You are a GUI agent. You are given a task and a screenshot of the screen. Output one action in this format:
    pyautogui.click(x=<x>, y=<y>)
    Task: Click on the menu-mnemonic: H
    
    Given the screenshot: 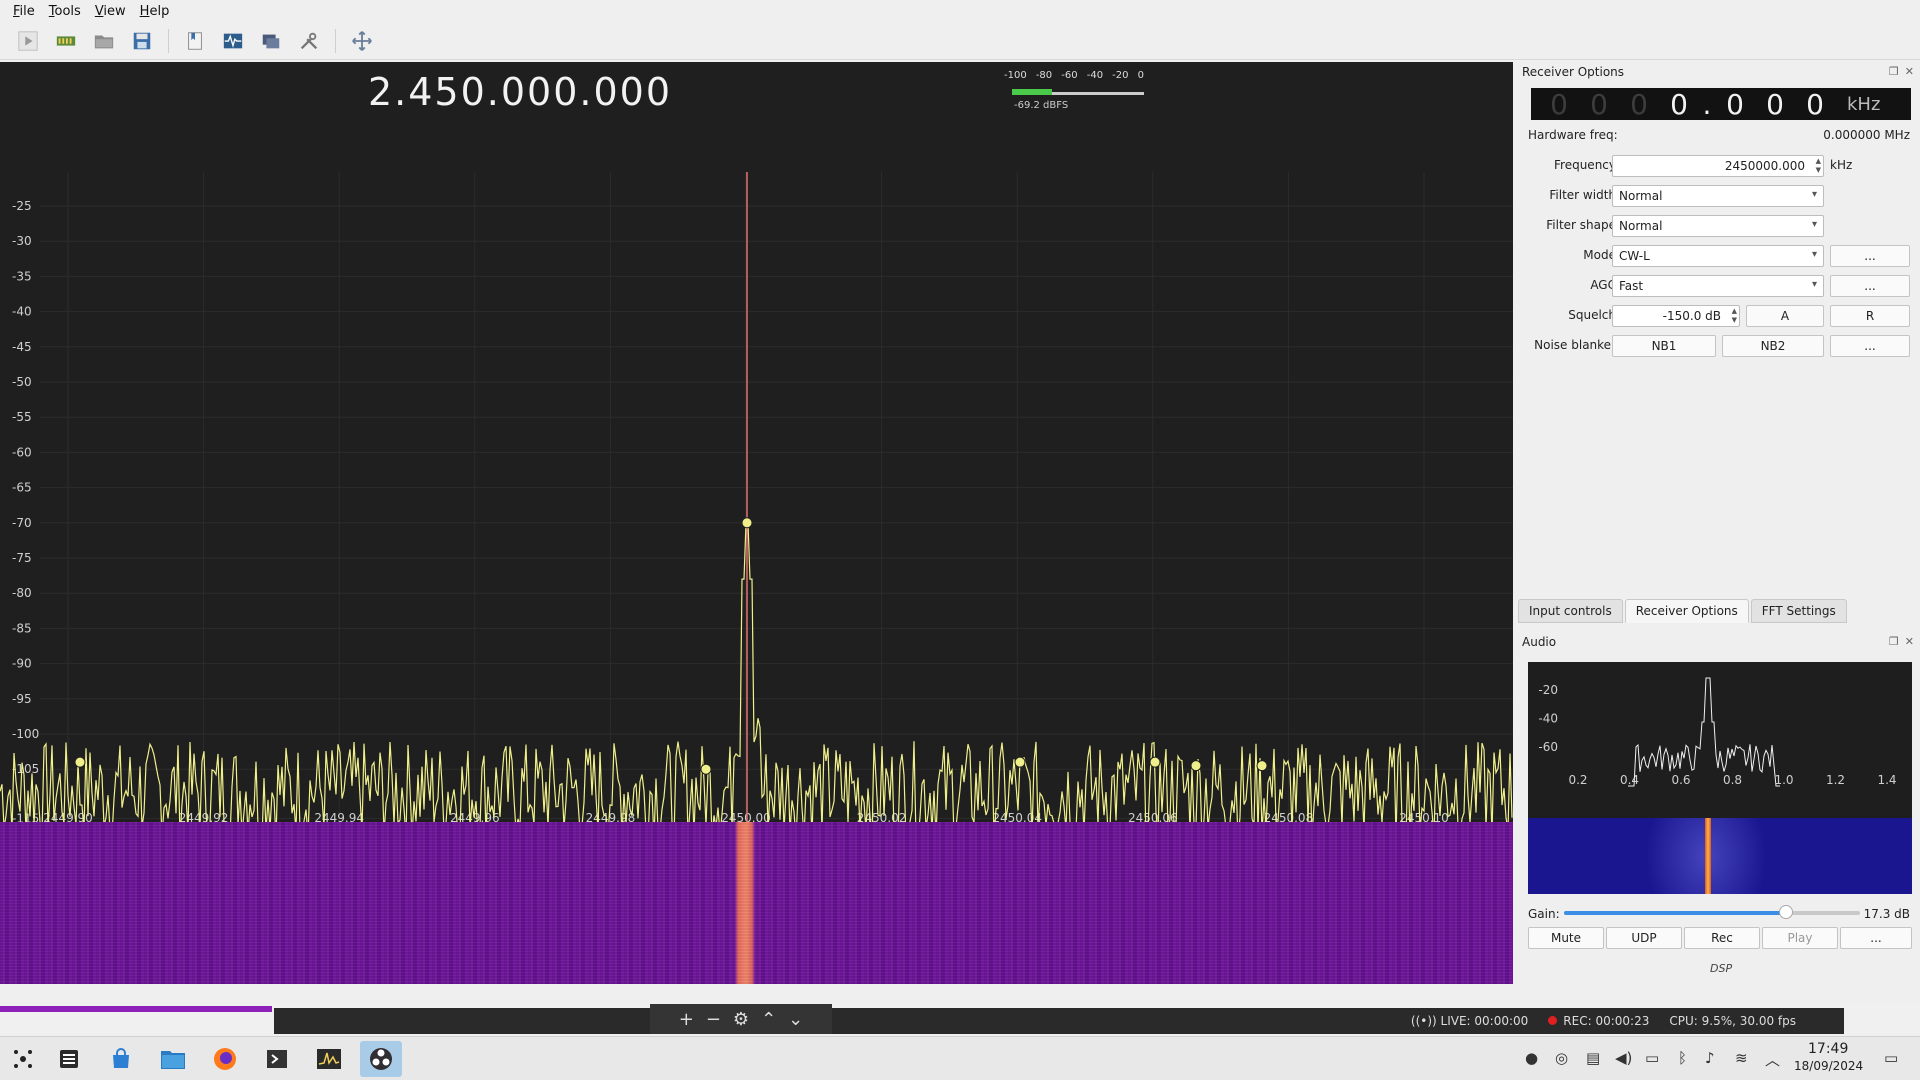 What is the action you would take?
    pyautogui.click(x=144, y=11)
    